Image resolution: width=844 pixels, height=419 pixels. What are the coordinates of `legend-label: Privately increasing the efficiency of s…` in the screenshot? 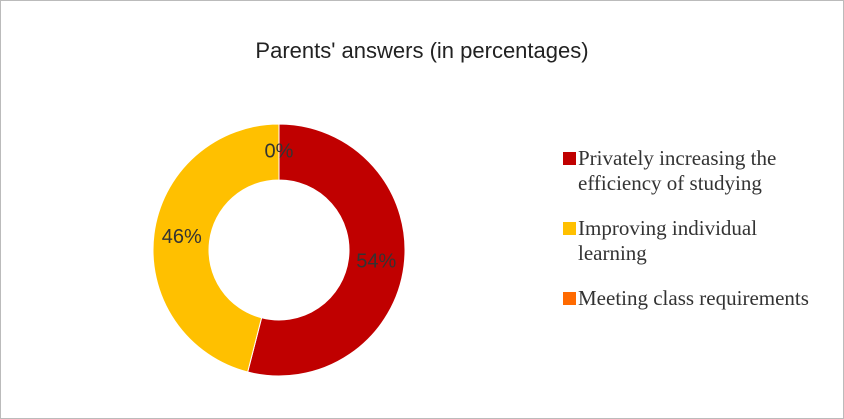 It's located at (677, 170).